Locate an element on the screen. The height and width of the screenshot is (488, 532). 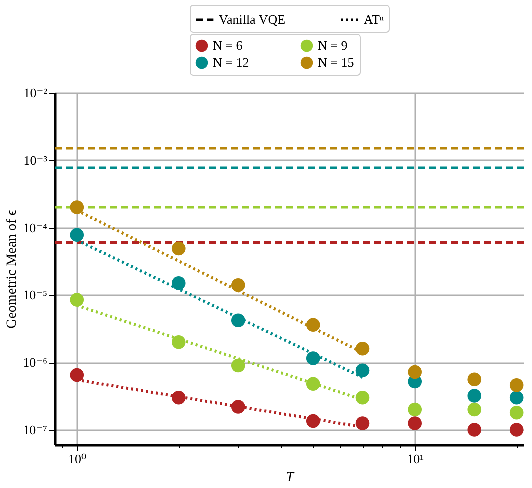
legend-label: N = 12 is located at coordinates (231, 62).